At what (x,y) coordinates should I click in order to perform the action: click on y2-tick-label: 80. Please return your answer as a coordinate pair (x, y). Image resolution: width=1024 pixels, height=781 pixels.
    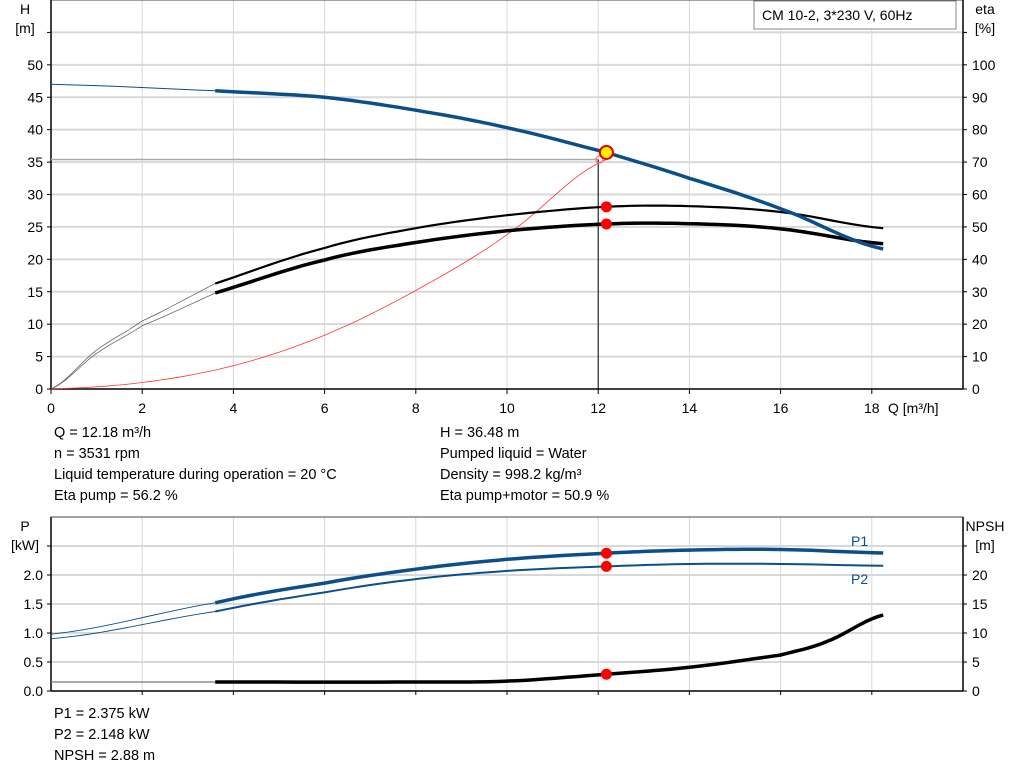
    Looking at the image, I should click on (980, 130).